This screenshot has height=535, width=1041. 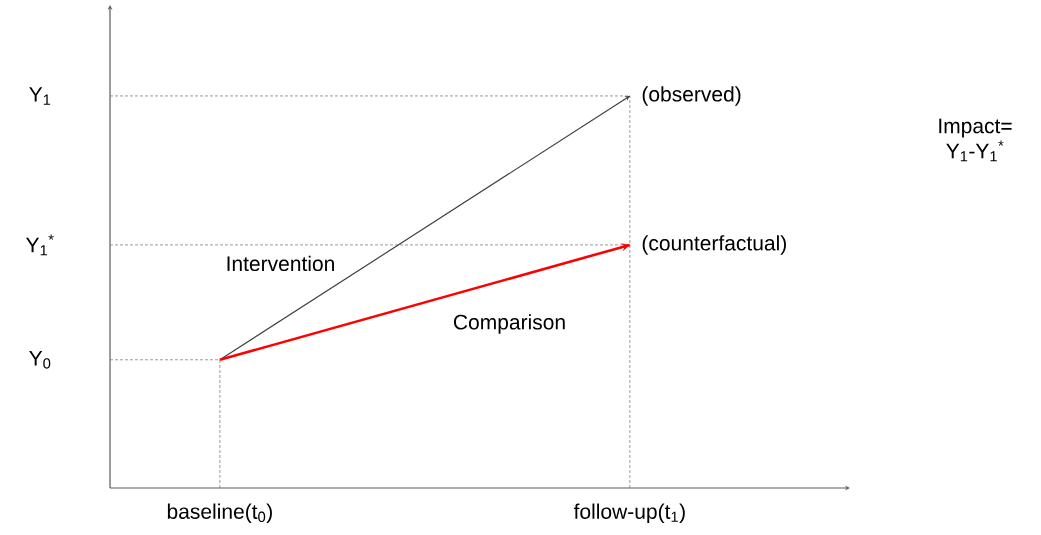 I want to click on annotation: (observed), so click(x=691, y=96).